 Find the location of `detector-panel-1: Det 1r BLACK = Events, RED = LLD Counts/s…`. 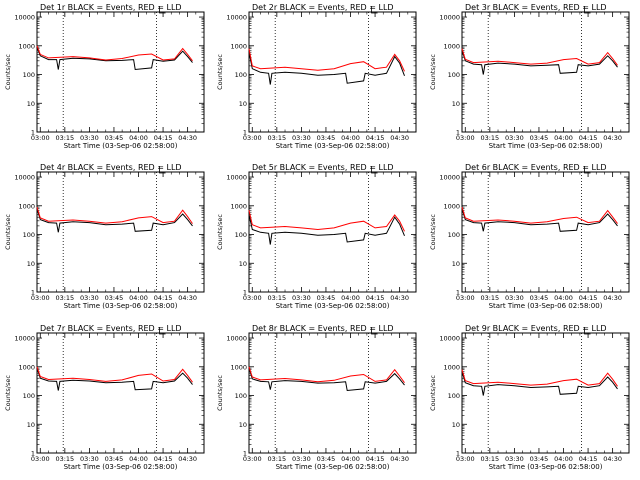

detector-panel-1: Det 1r BLACK = Events, RED = LLD Counts/s… is located at coordinates (104, 76).